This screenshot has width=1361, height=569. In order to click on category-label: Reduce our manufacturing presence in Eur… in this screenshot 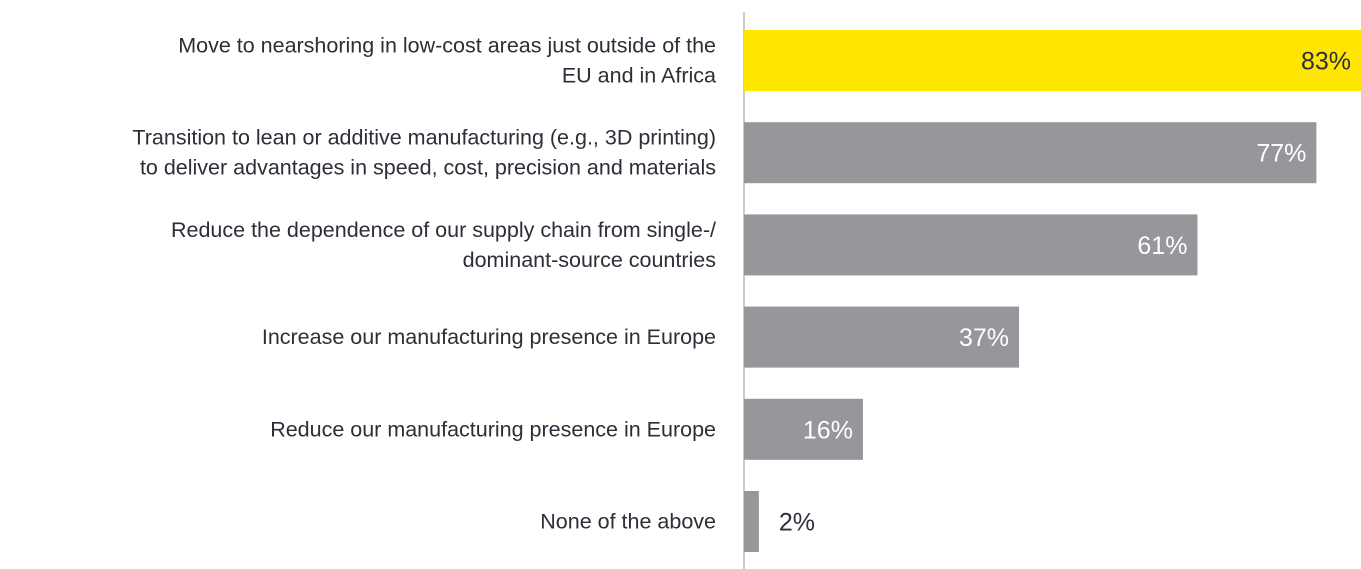, I will do `click(493, 429)`.